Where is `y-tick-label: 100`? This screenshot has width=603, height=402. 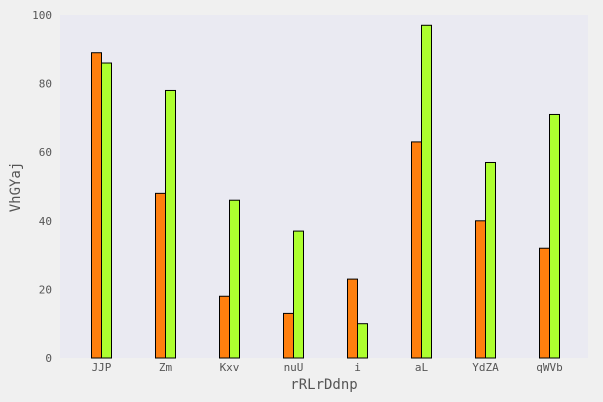 y-tick-label: 100 is located at coordinates (42, 15).